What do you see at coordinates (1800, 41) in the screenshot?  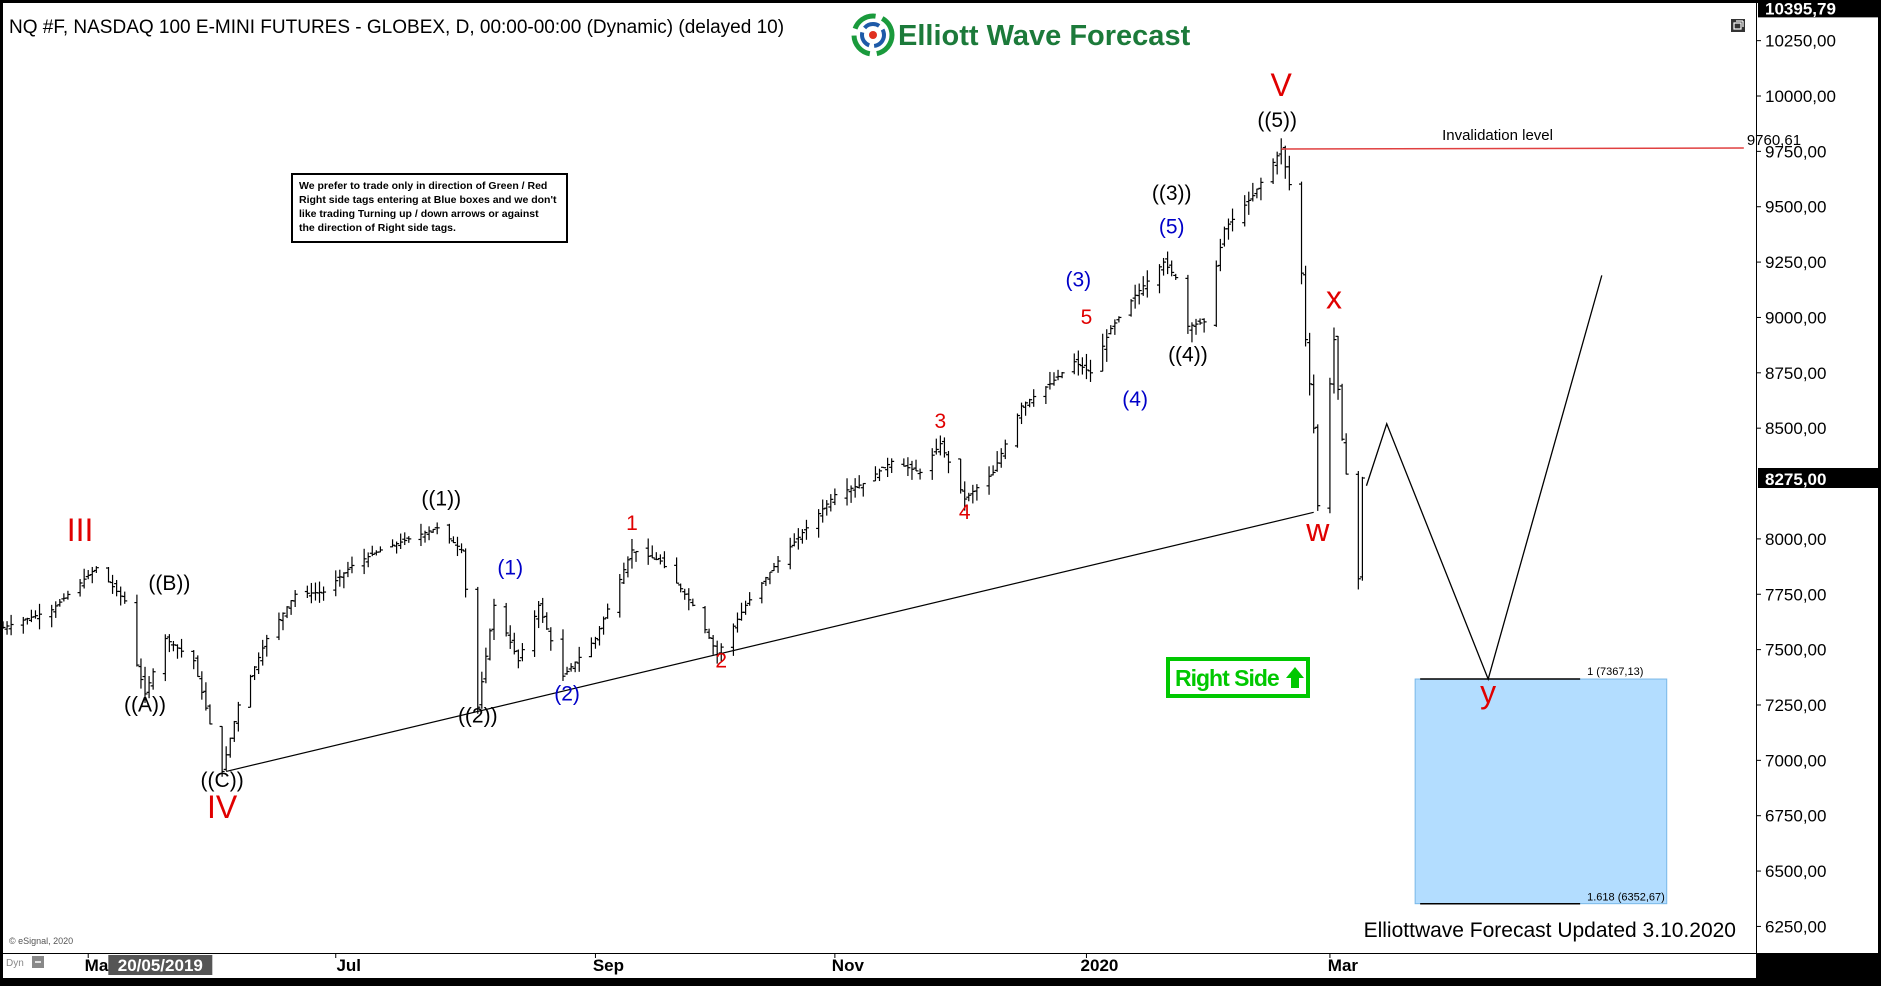 I see `y-tick-label: 10250,00` at bounding box center [1800, 41].